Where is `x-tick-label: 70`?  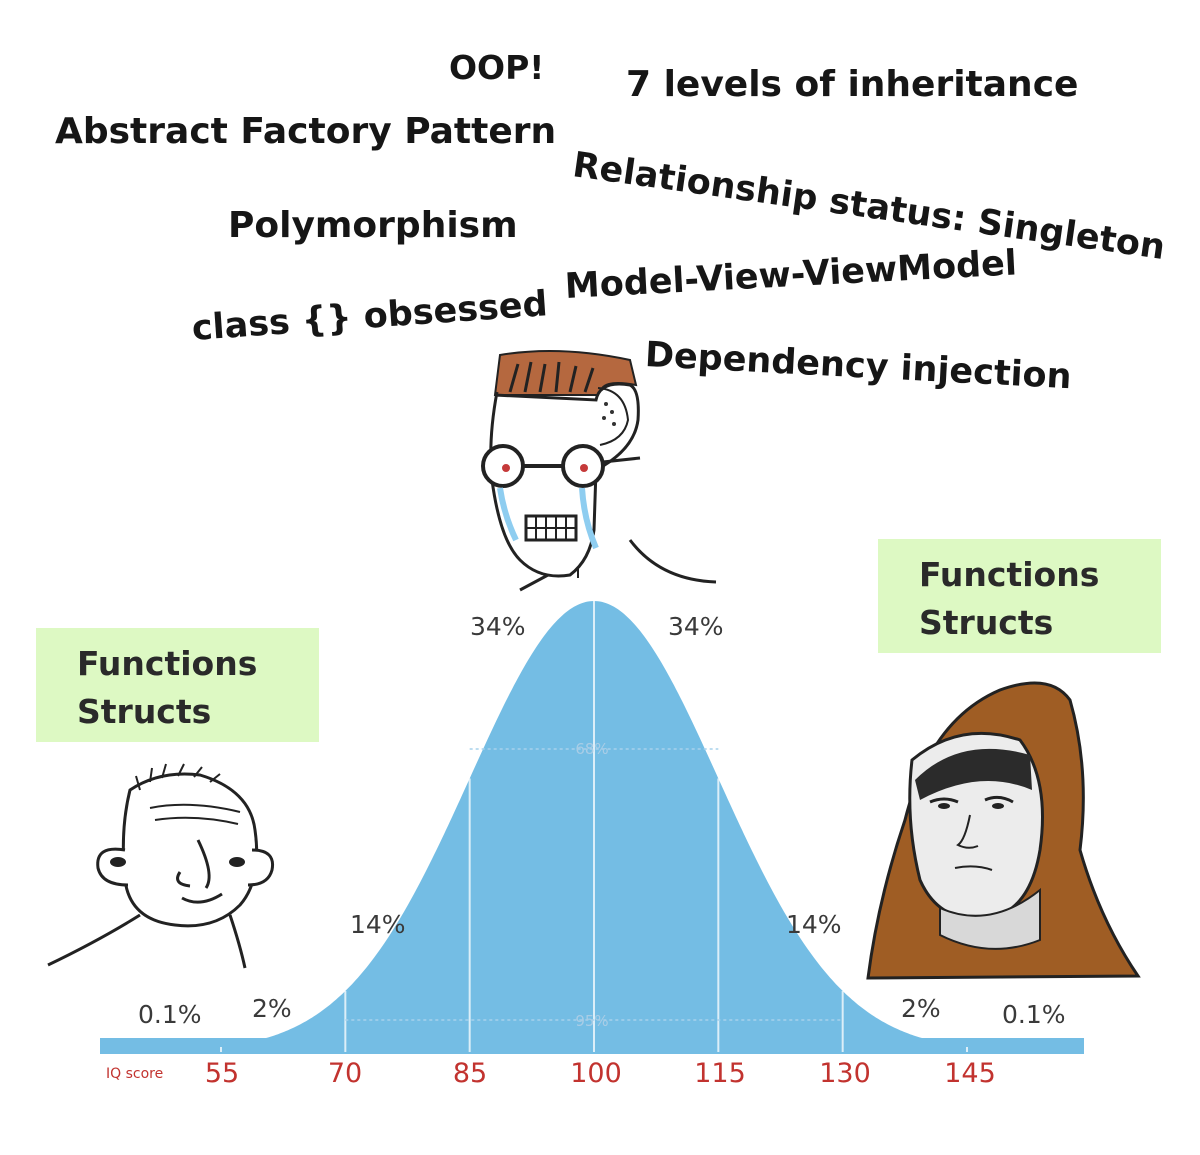 x-tick-label: 70 is located at coordinates (345, 1073).